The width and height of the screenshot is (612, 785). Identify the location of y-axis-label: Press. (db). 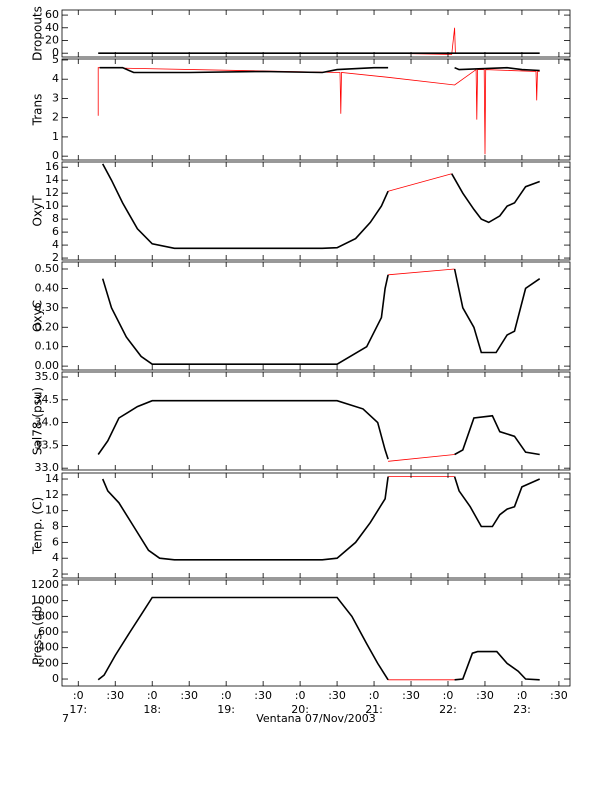
(38, 633).